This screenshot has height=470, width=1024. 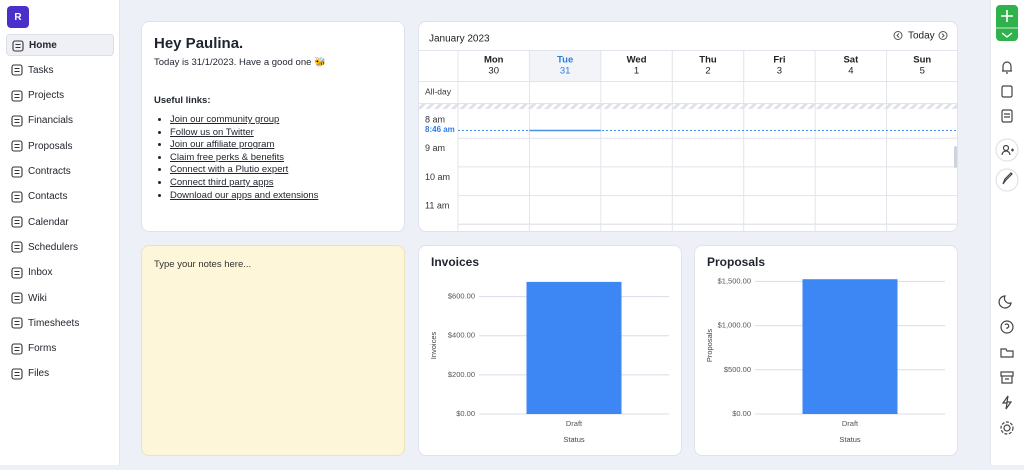 What do you see at coordinates (46, 96) in the screenshot?
I see `nav-label: Projects` at bounding box center [46, 96].